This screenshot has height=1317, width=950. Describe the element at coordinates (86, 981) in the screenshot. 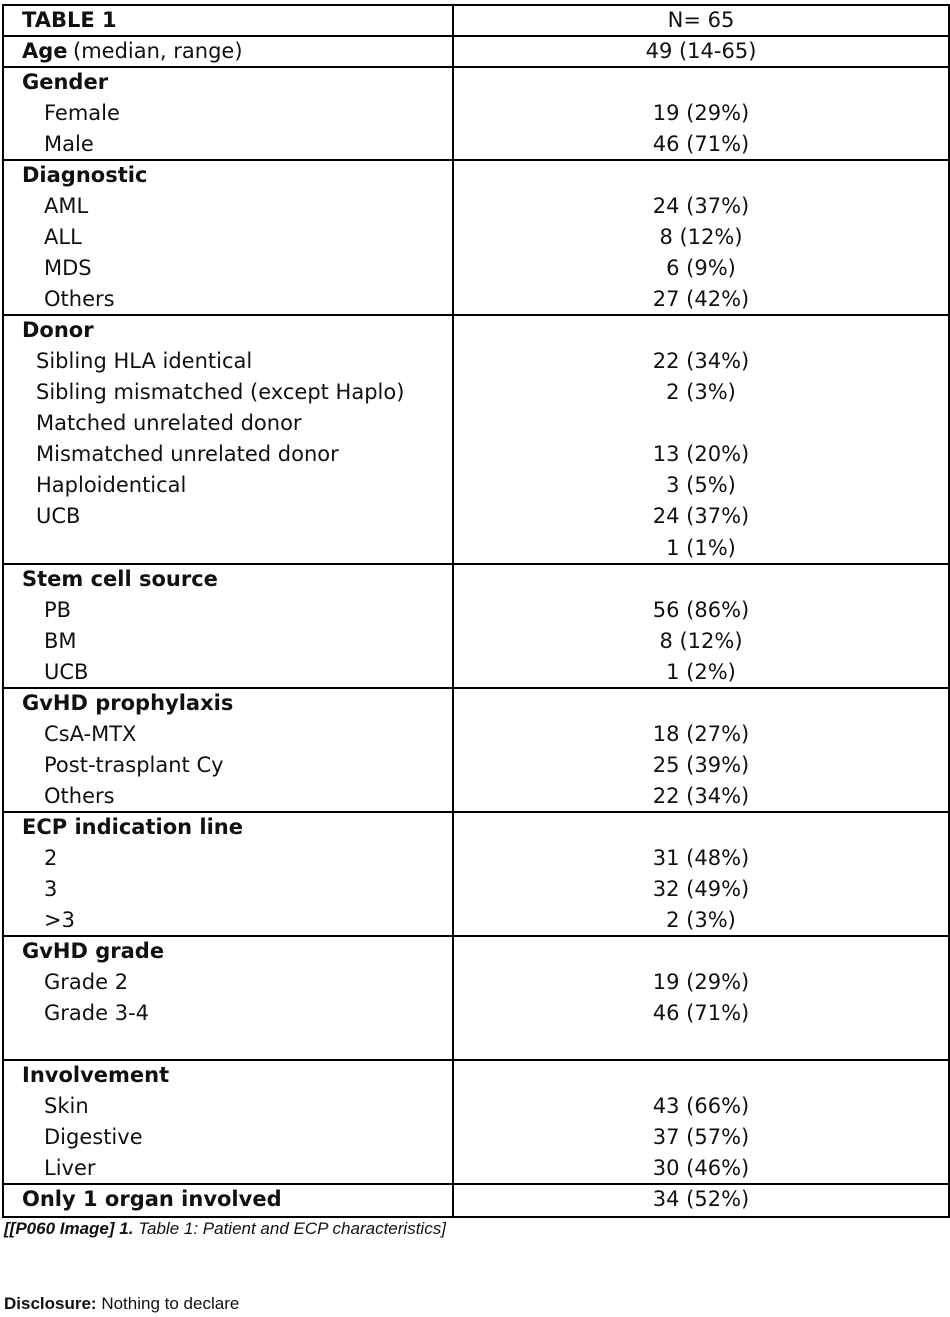

I see `row-label: Grade 2` at that location.